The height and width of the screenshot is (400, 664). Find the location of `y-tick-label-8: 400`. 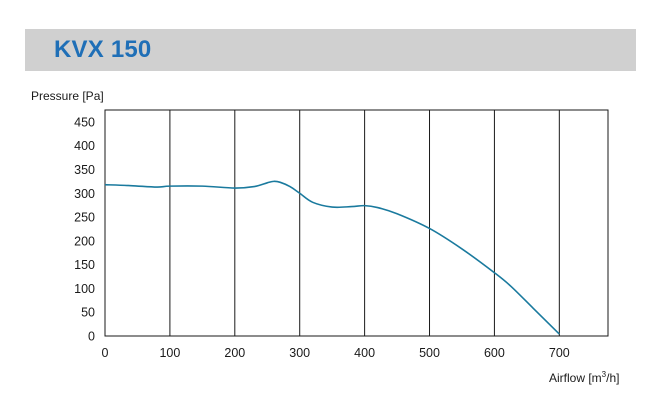

y-tick-label-8: 400 is located at coordinates (84, 146).